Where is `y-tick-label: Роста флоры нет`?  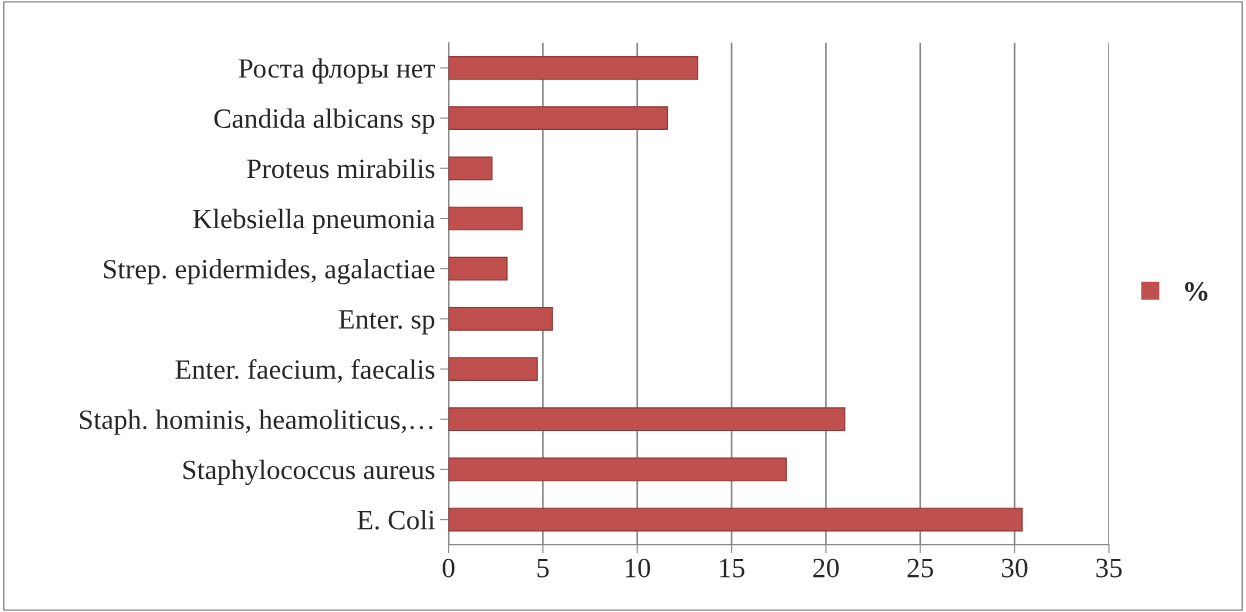 y-tick-label: Роста флоры нет is located at coordinates (336, 71).